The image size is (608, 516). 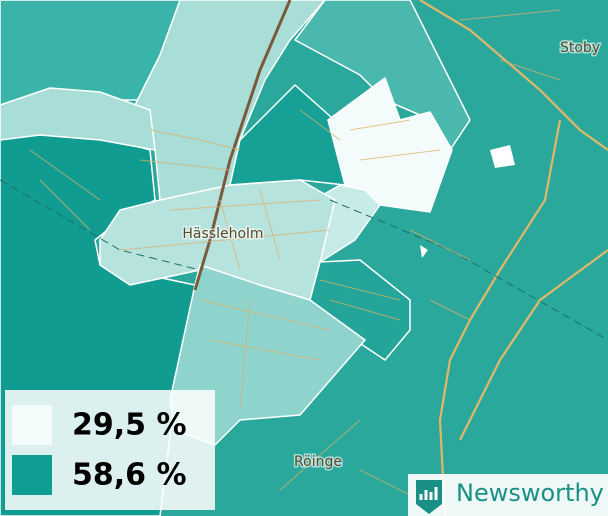 What do you see at coordinates (467, 201) in the screenshot?
I see `lake` at bounding box center [467, 201].